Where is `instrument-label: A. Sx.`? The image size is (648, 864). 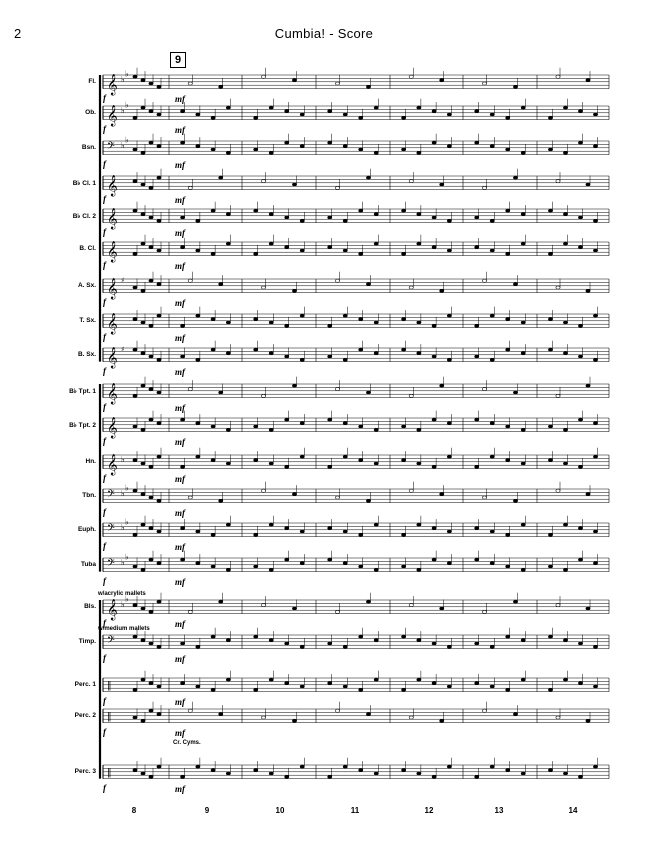 instrument-label: A. Sx. is located at coordinates (86, 285).